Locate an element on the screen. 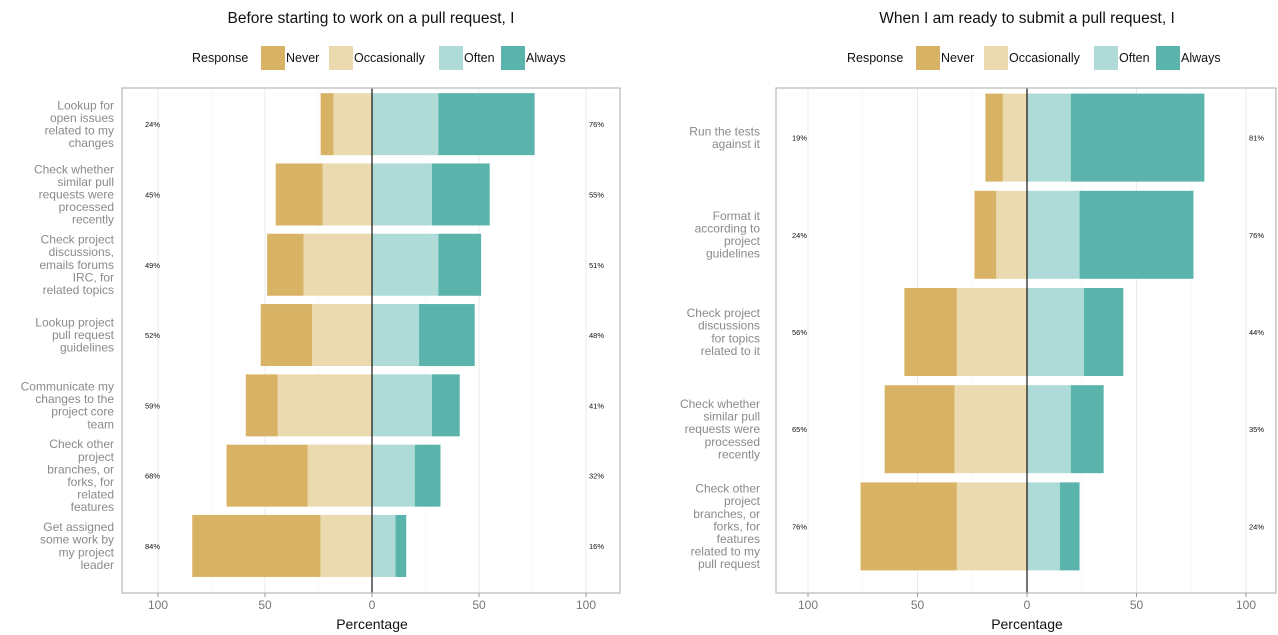 Image resolution: width=1278 pixels, height=635 pixels. legend-swatch-never is located at coordinates (928, 58).